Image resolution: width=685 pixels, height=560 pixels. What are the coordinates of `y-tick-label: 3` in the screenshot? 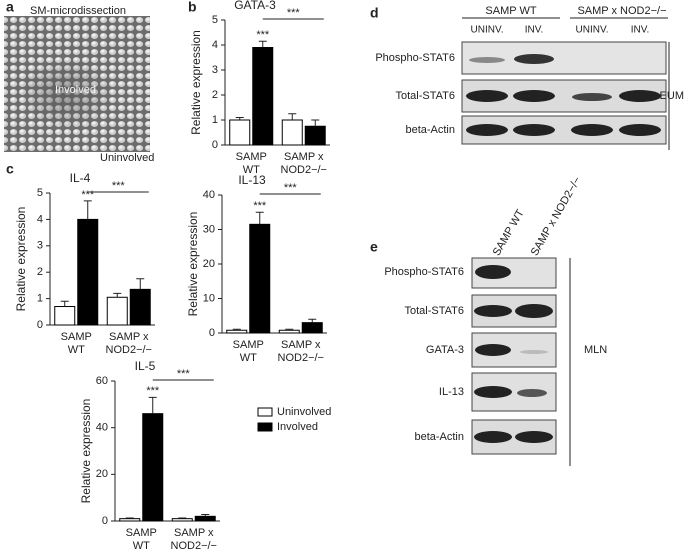 It's located at (215, 70).